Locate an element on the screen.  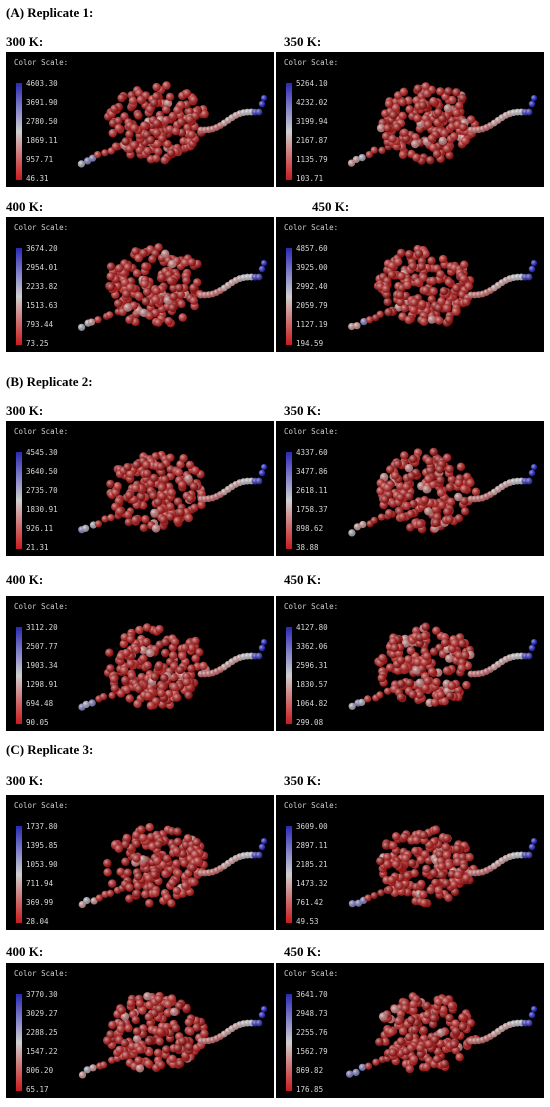
scale-tick: 5264.10 is located at coordinates (312, 83).